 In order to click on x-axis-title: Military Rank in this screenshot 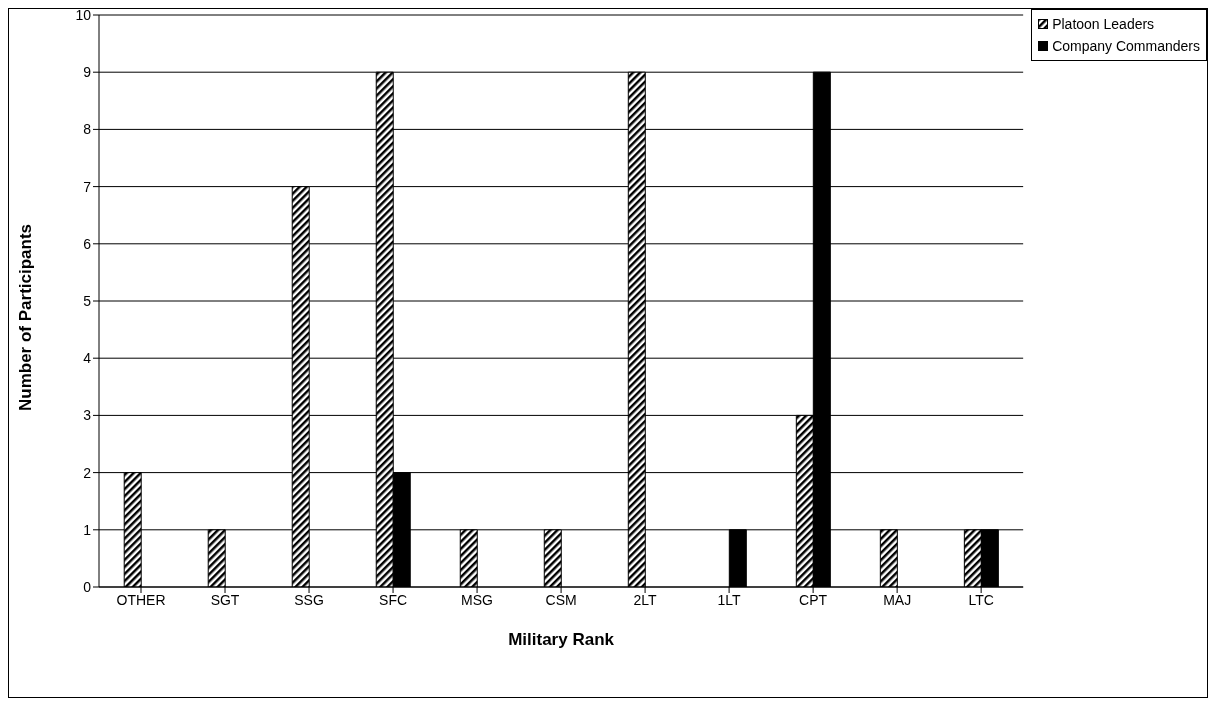, I will do `click(561, 639)`.